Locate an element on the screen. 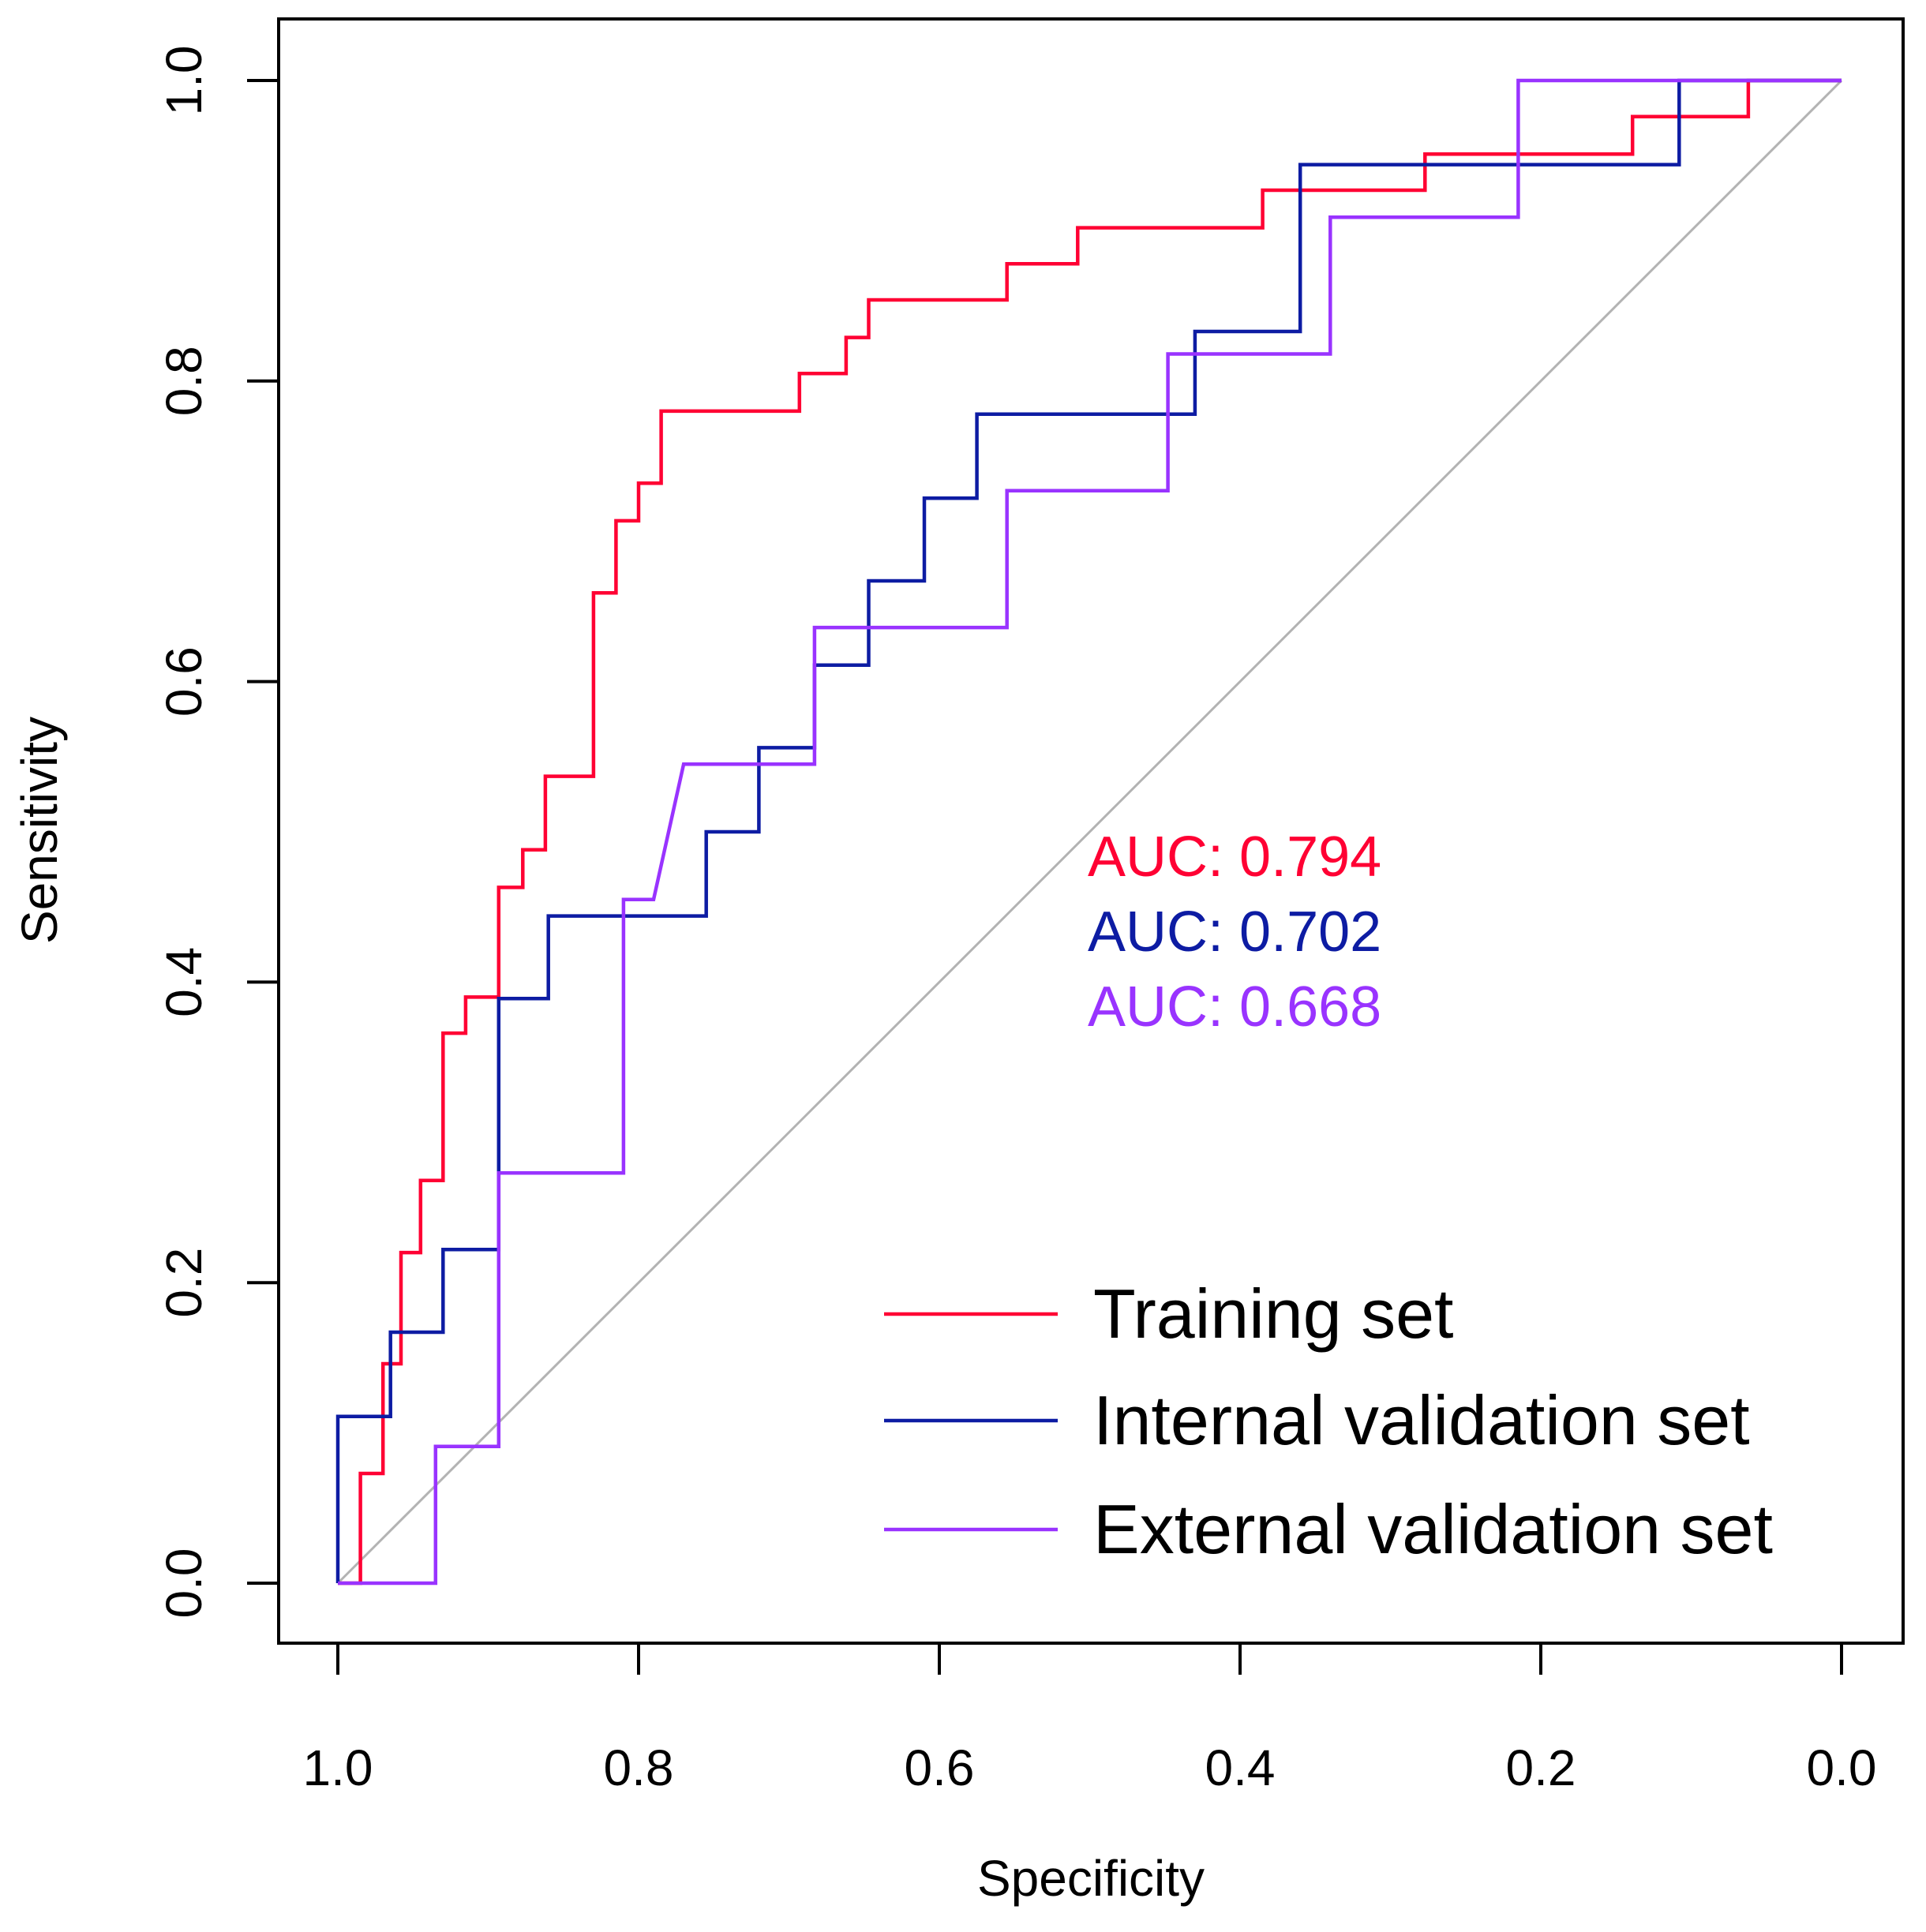  legend-label-internal: Internal validation set is located at coordinates (1421, 1420).